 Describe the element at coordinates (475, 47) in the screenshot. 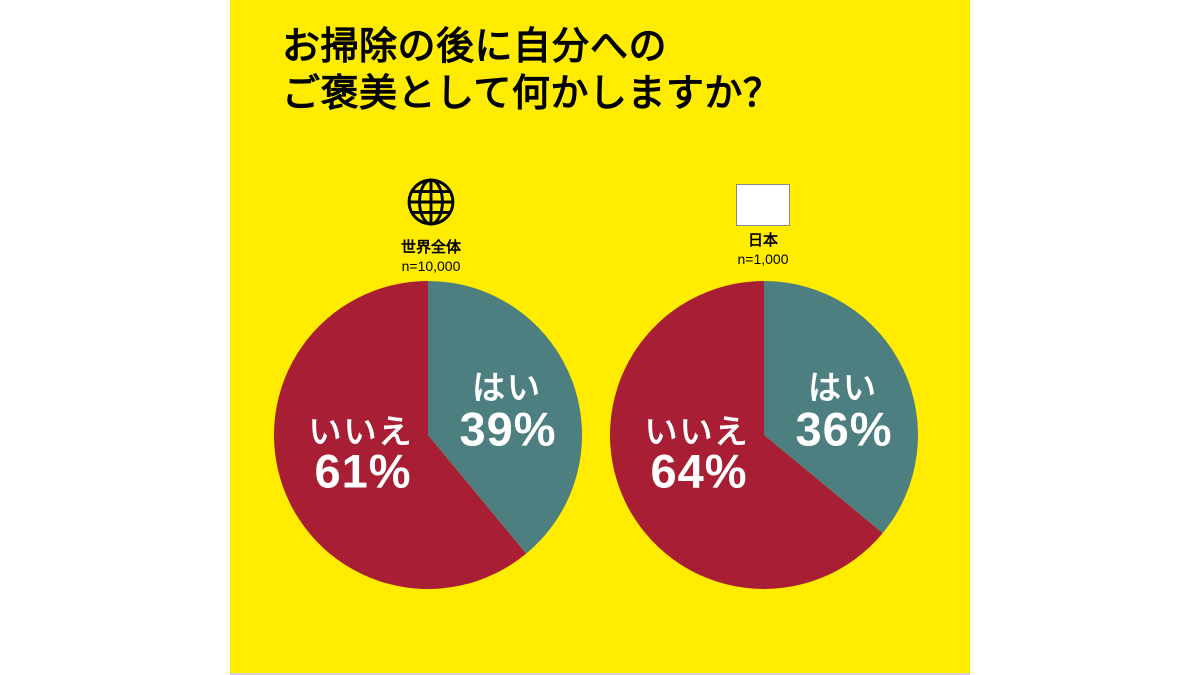

I see `page-title-line1: お掃除の後に自分への` at that location.